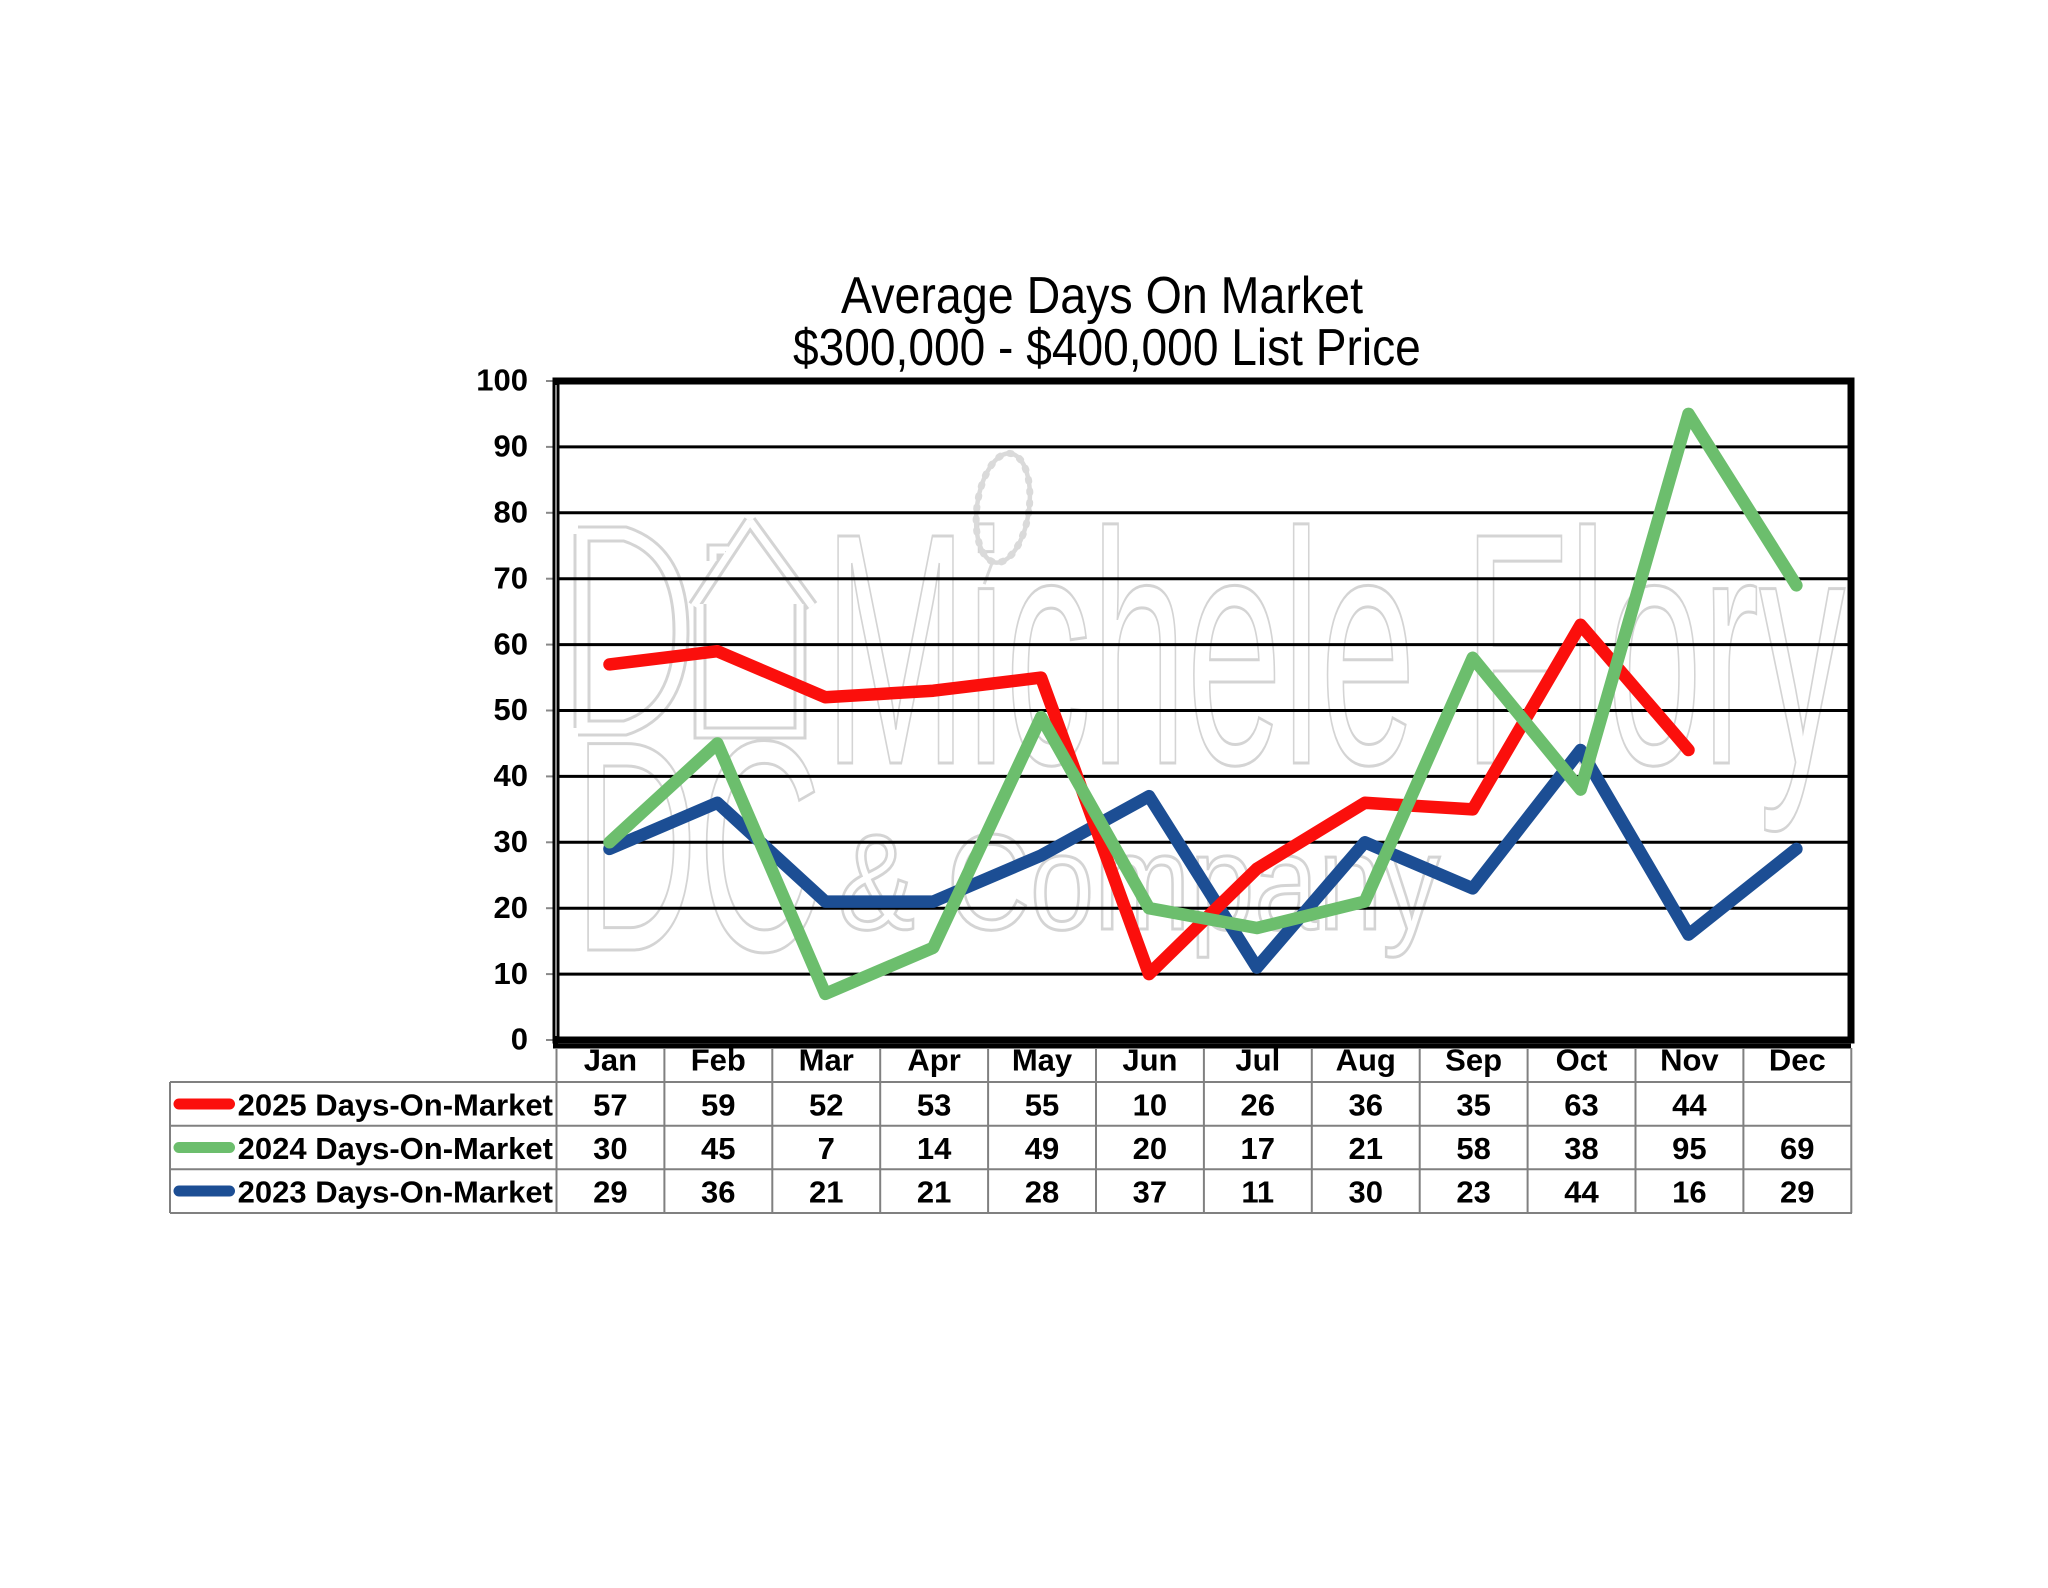 The height and width of the screenshot is (1588, 2048). Describe the element at coordinates (1473, 1148) in the screenshot. I see `svg-text: 58` at that location.